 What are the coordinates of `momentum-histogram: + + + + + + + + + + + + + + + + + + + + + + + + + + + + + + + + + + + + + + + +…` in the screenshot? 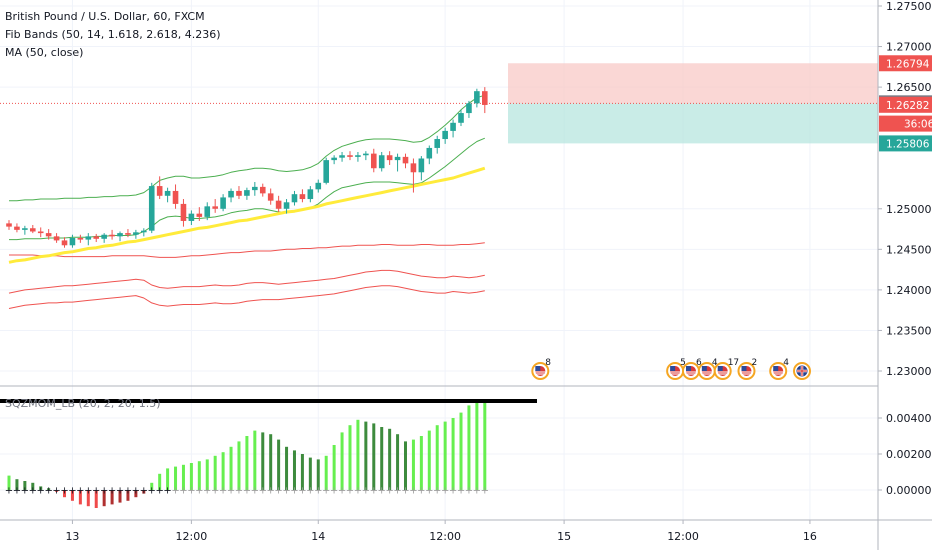 It's located at (247, 454).